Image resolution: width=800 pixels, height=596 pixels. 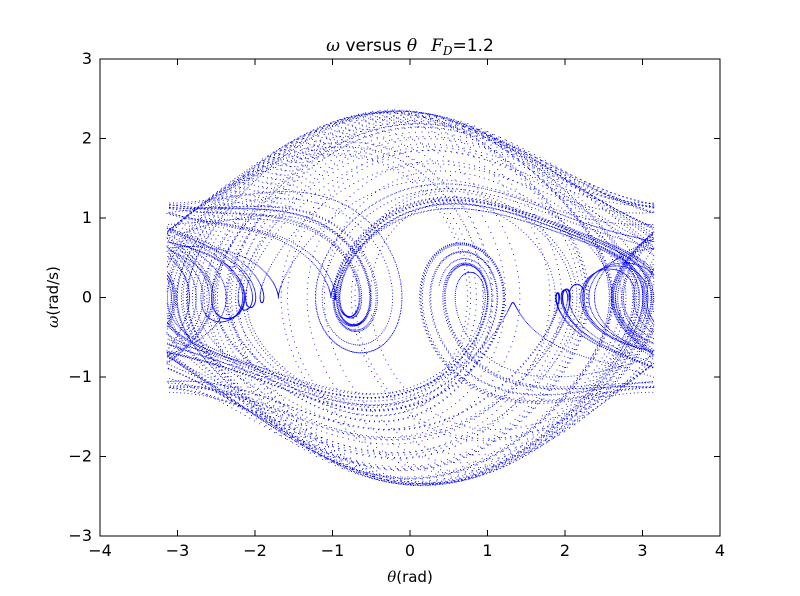 I want to click on title-omega: ω, so click(x=333, y=46).